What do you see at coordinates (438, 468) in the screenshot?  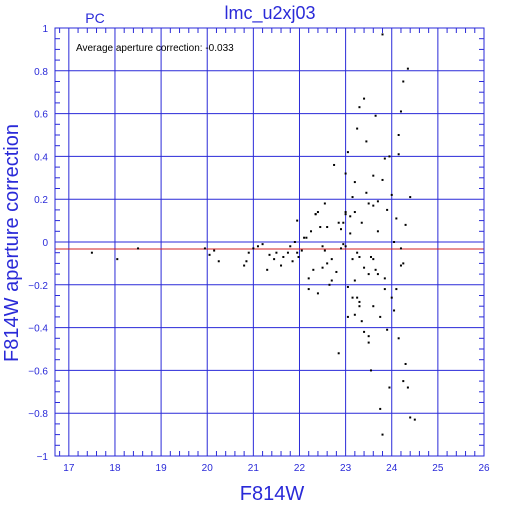 I see `x-tick-label: 25` at bounding box center [438, 468].